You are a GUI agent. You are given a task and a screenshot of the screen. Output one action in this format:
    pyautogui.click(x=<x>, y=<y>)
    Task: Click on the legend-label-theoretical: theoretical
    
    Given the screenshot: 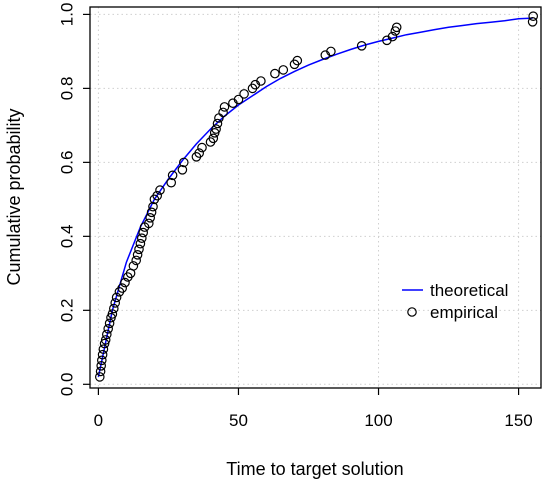 What is the action you would take?
    pyautogui.click(x=469, y=290)
    